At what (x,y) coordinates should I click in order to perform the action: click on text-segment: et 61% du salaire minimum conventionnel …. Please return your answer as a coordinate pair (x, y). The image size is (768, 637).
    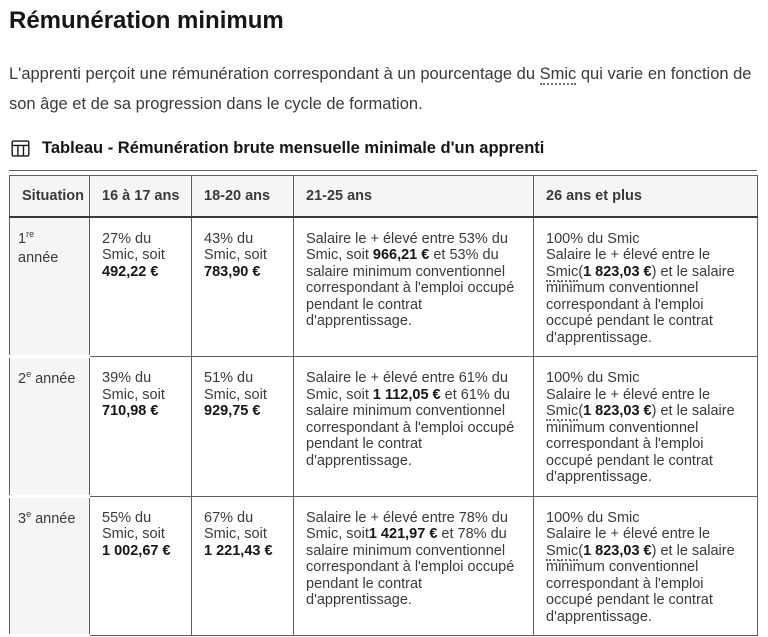
    Looking at the image, I should click on (410, 427).